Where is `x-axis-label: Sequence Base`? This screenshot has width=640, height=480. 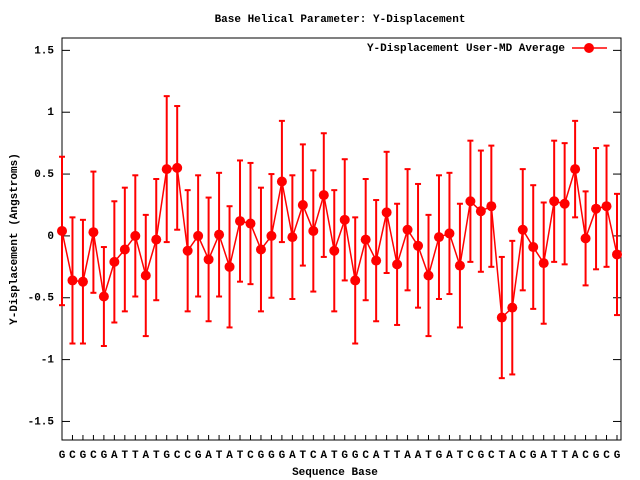
x-axis-label: Sequence Base is located at coordinates (335, 473).